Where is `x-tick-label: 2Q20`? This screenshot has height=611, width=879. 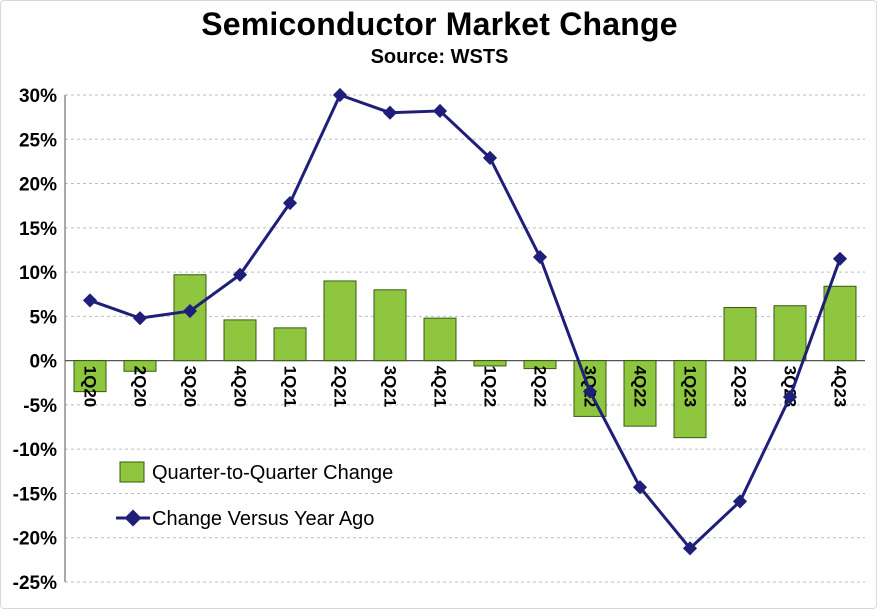 x-tick-label: 2Q20 is located at coordinates (140, 387).